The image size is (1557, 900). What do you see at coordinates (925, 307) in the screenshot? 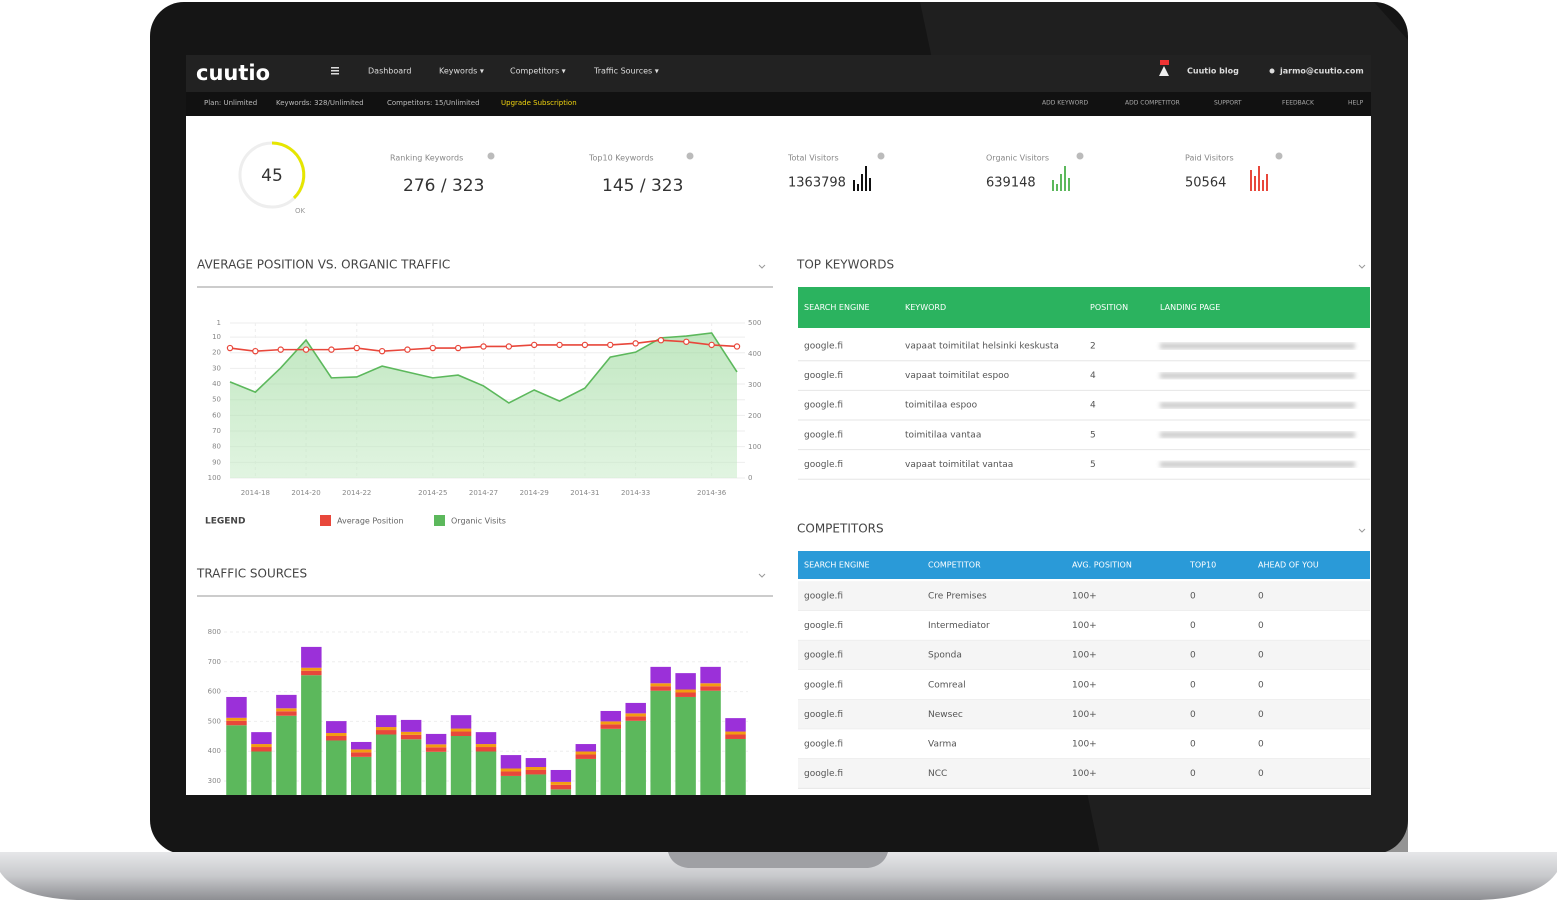
I see `table-header-cell: KEYWORD` at bounding box center [925, 307].